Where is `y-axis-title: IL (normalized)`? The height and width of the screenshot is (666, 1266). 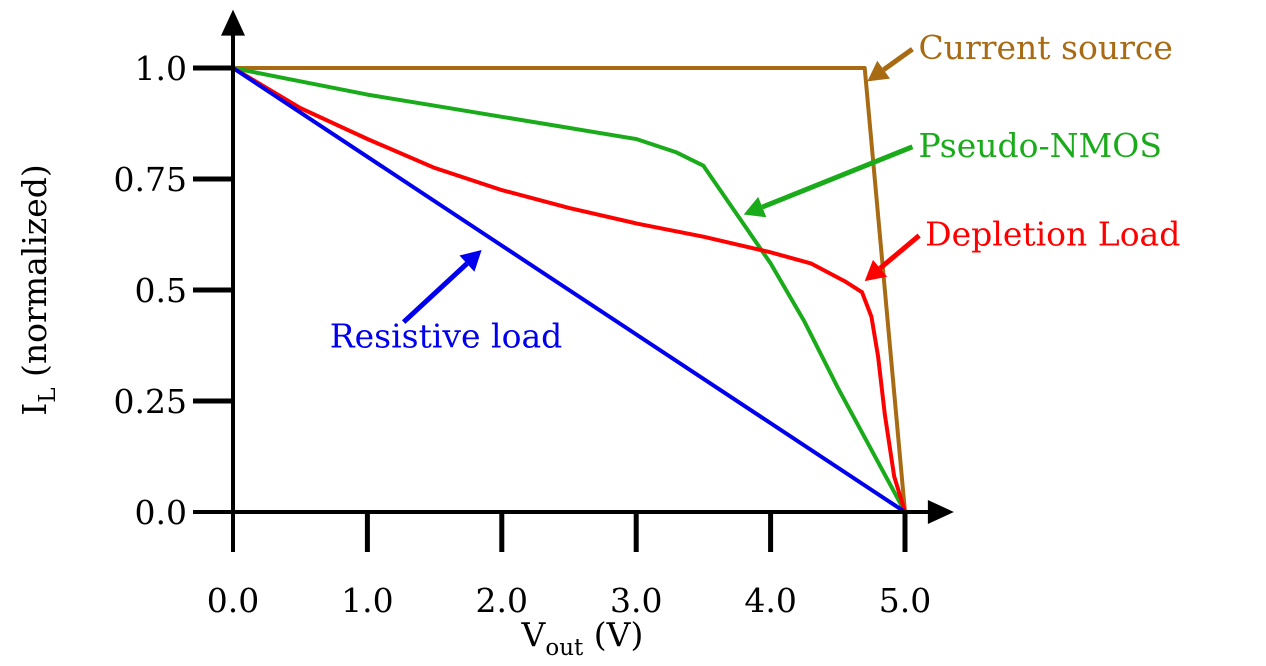 y-axis-title: IL (normalized) is located at coordinates (38, 290).